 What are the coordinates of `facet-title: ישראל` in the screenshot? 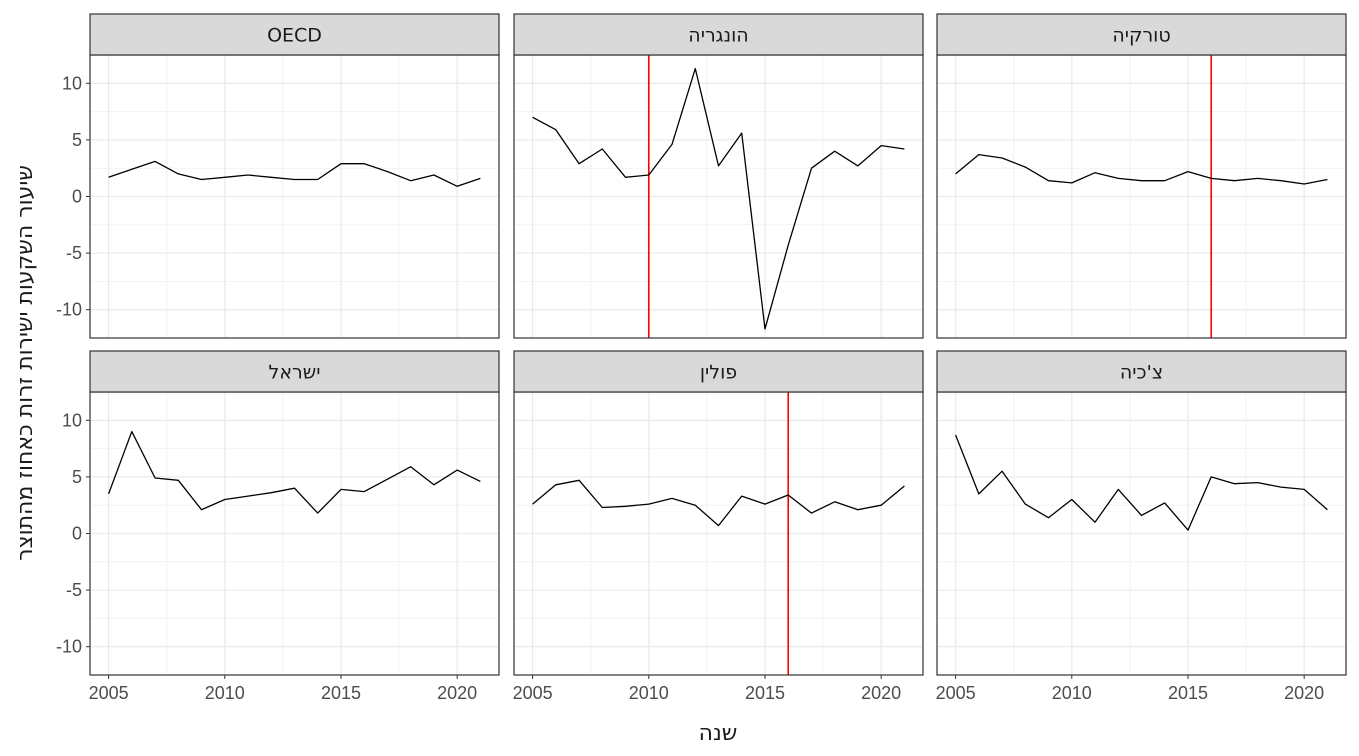 It's located at (295, 373).